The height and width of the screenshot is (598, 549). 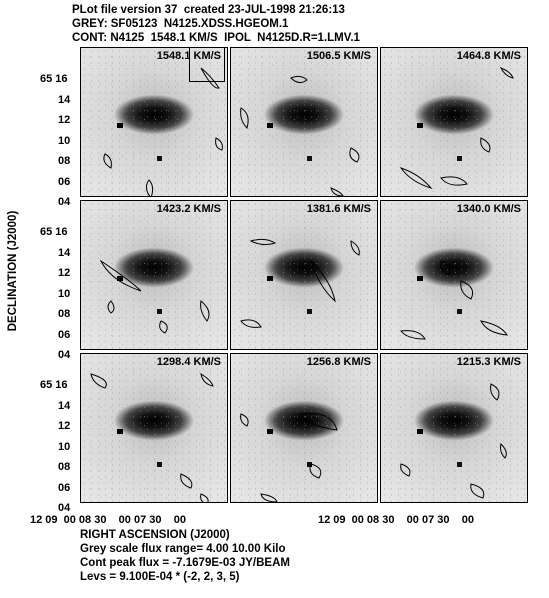 What do you see at coordinates (396, 520) in the screenshot?
I see `x-tick-labels-right: 12 09 00 08 30 00 07 30 00` at bounding box center [396, 520].